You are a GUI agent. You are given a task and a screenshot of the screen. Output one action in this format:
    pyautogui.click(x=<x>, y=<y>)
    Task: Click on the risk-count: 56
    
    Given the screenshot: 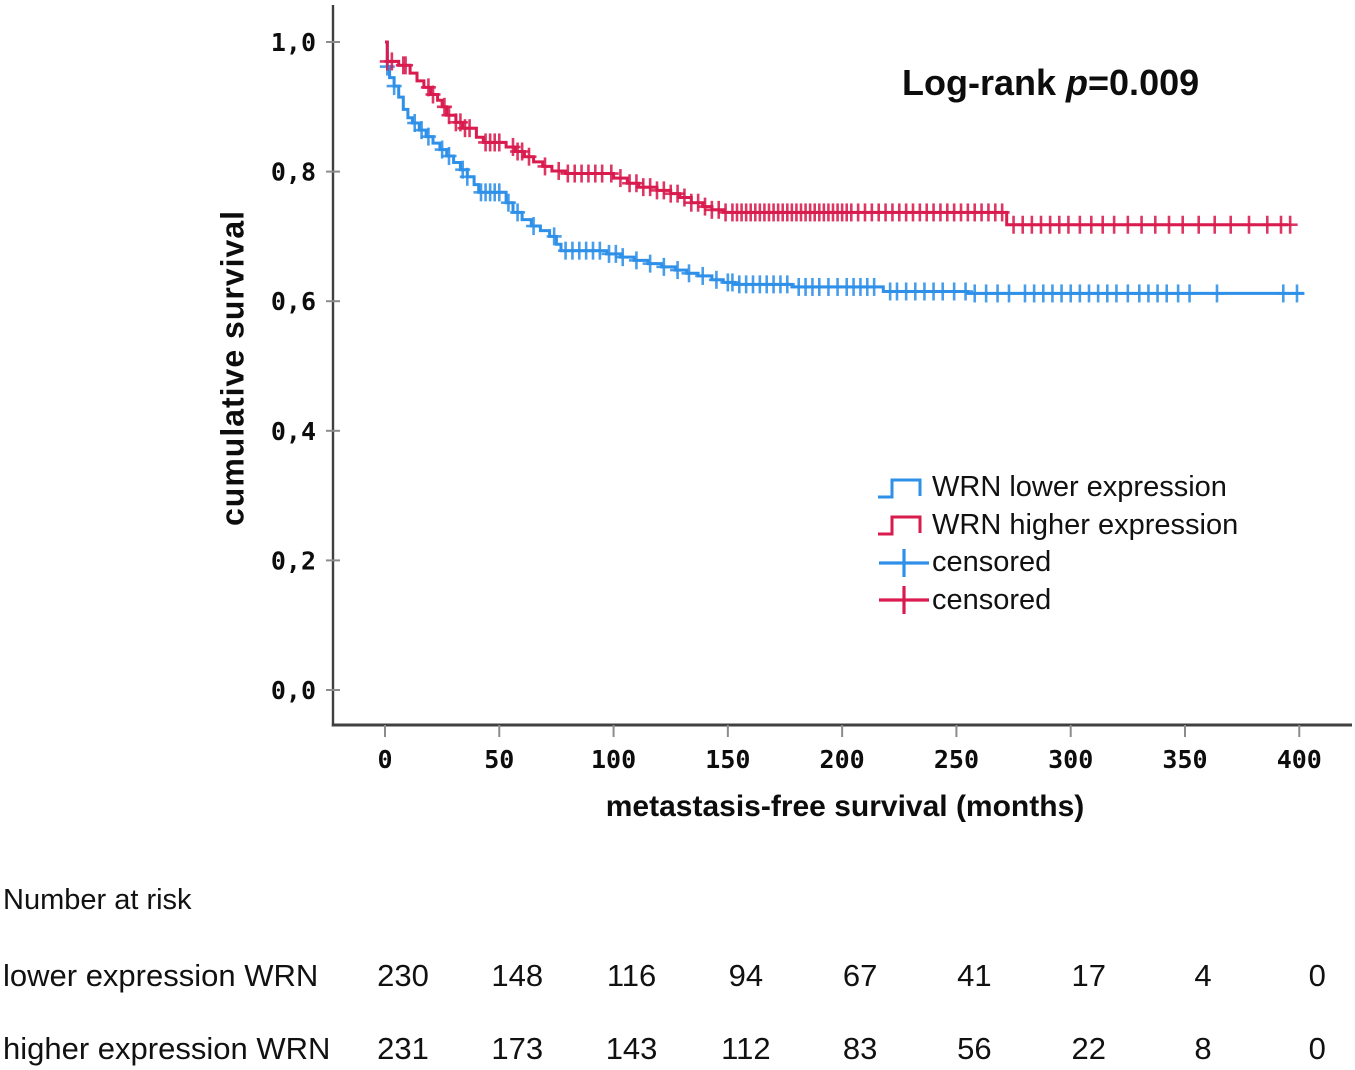 What is the action you would take?
    pyautogui.click(x=974, y=1048)
    